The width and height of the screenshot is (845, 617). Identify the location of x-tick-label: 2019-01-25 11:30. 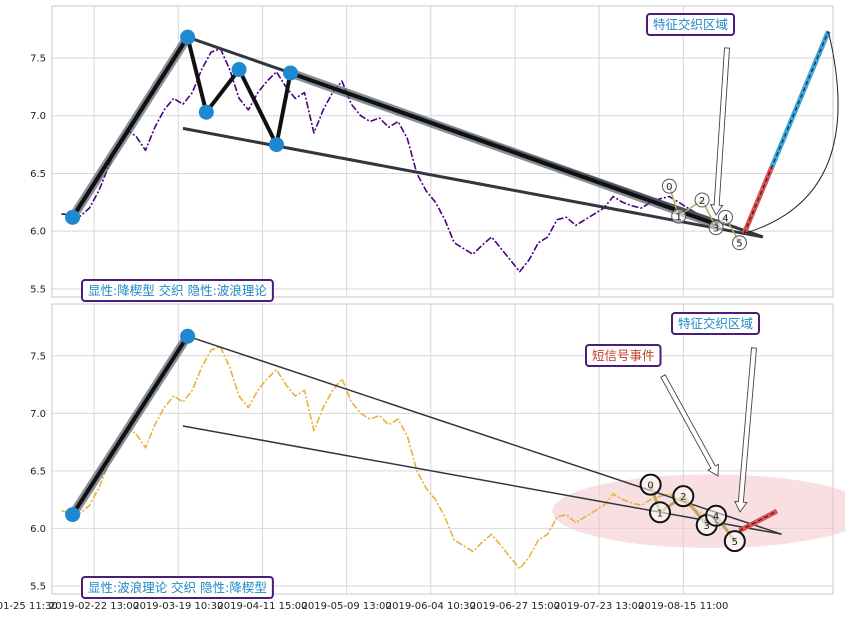
(29, 606).